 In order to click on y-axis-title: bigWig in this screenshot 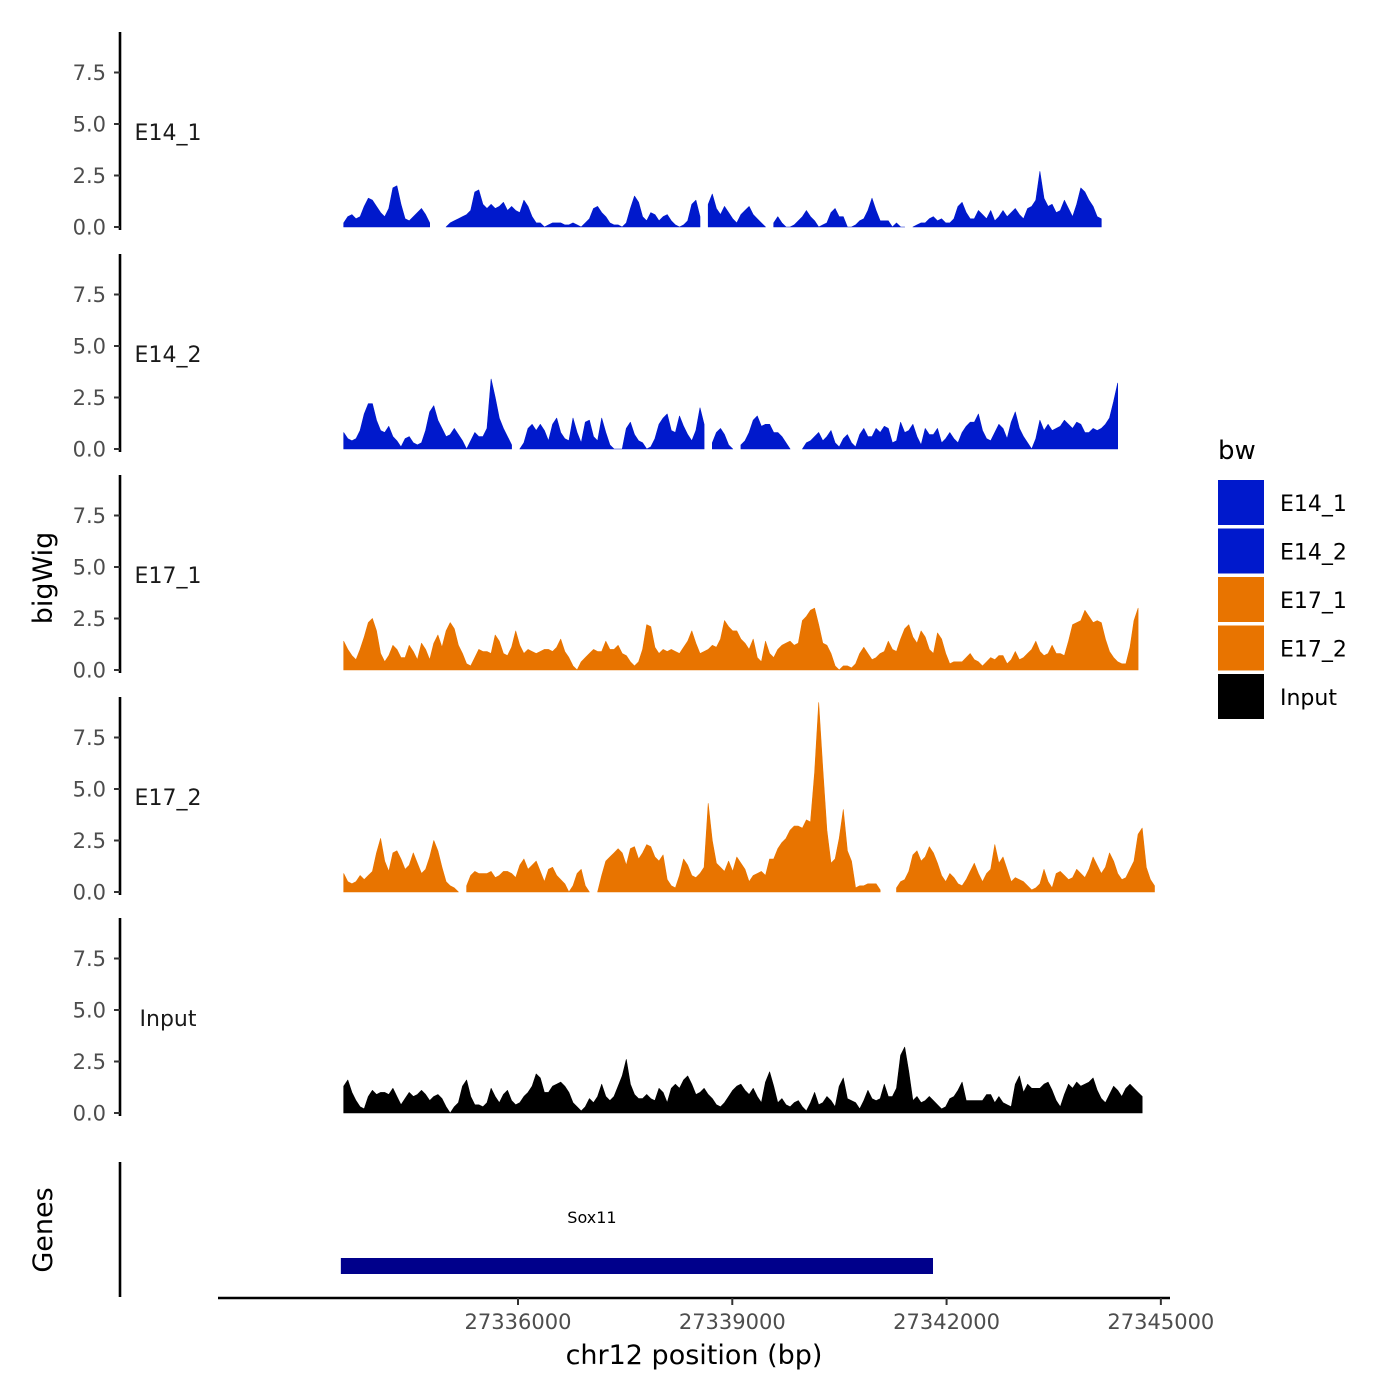, I will do `click(43, 578)`.